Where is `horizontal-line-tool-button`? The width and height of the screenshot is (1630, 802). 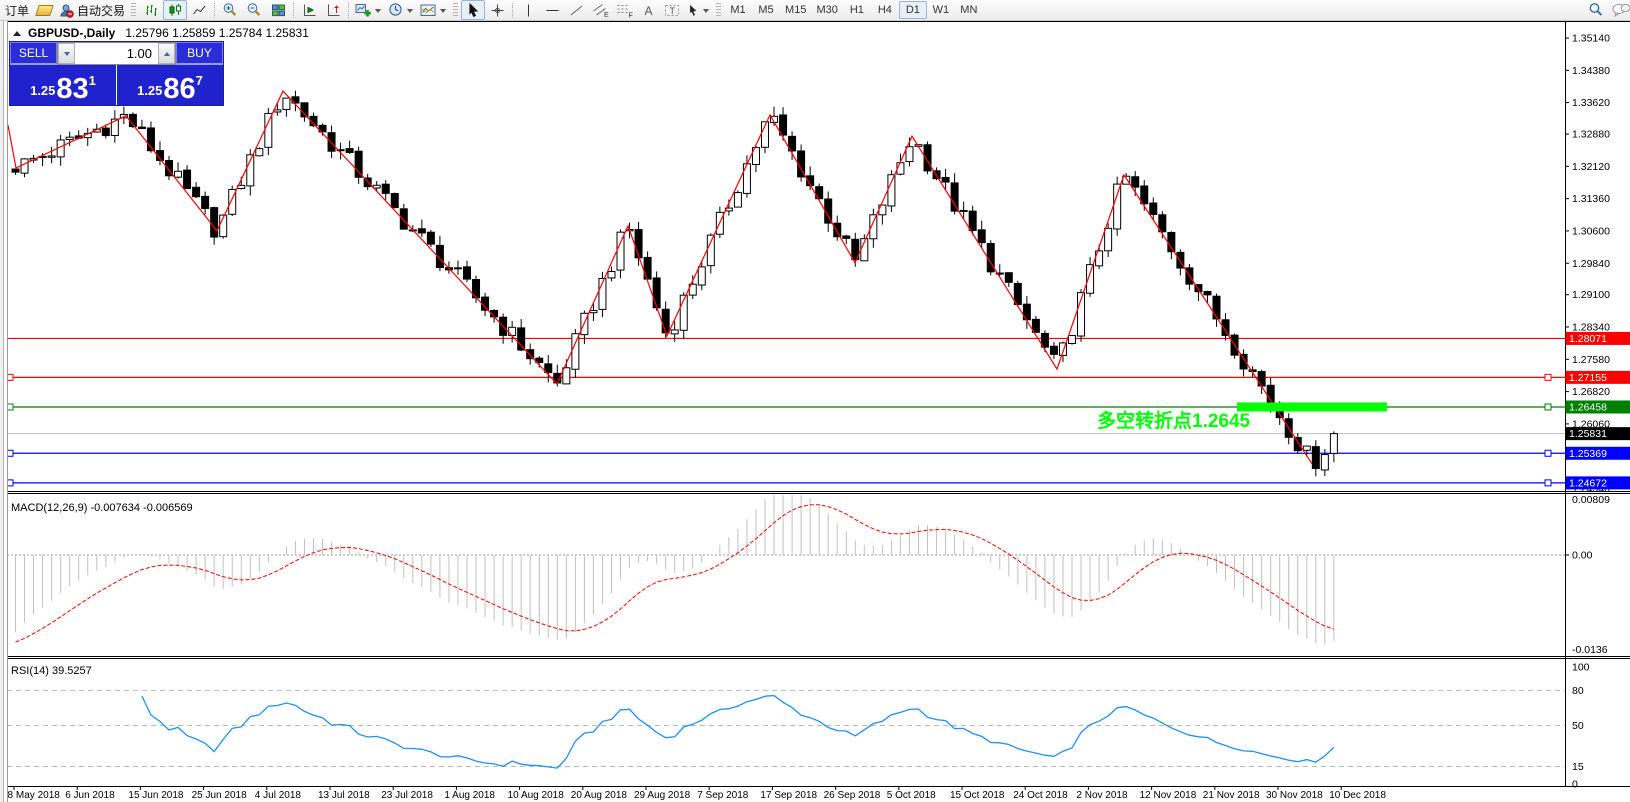
horizontal-line-tool-button is located at coordinates (552, 10).